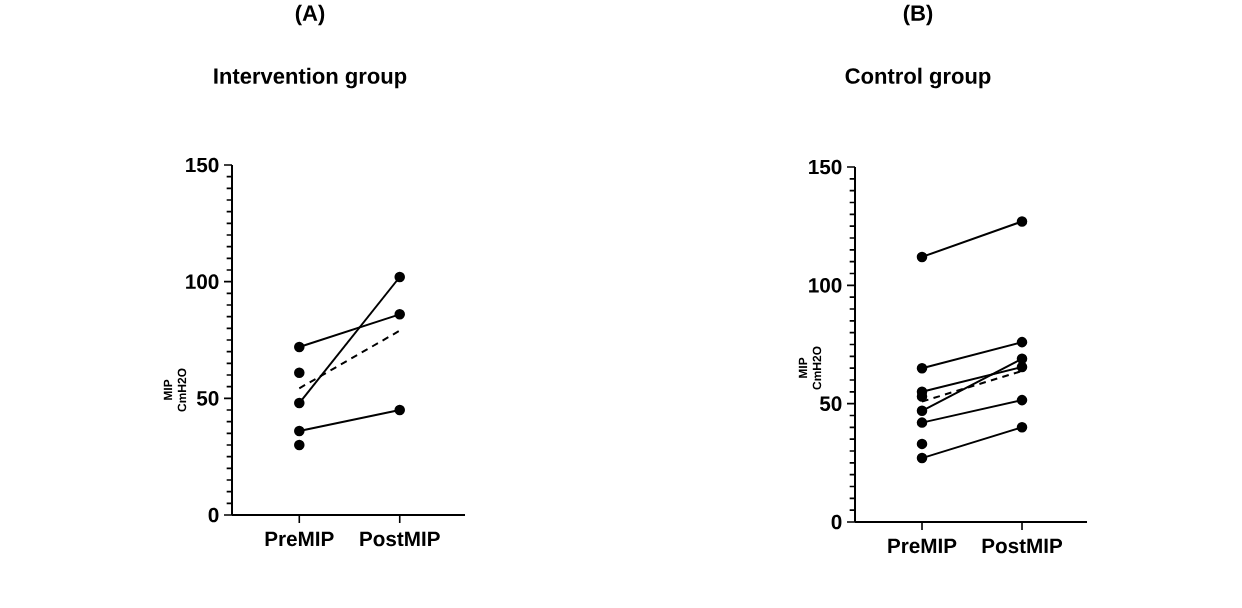  I want to click on chart-title: (B), so click(918, 15).